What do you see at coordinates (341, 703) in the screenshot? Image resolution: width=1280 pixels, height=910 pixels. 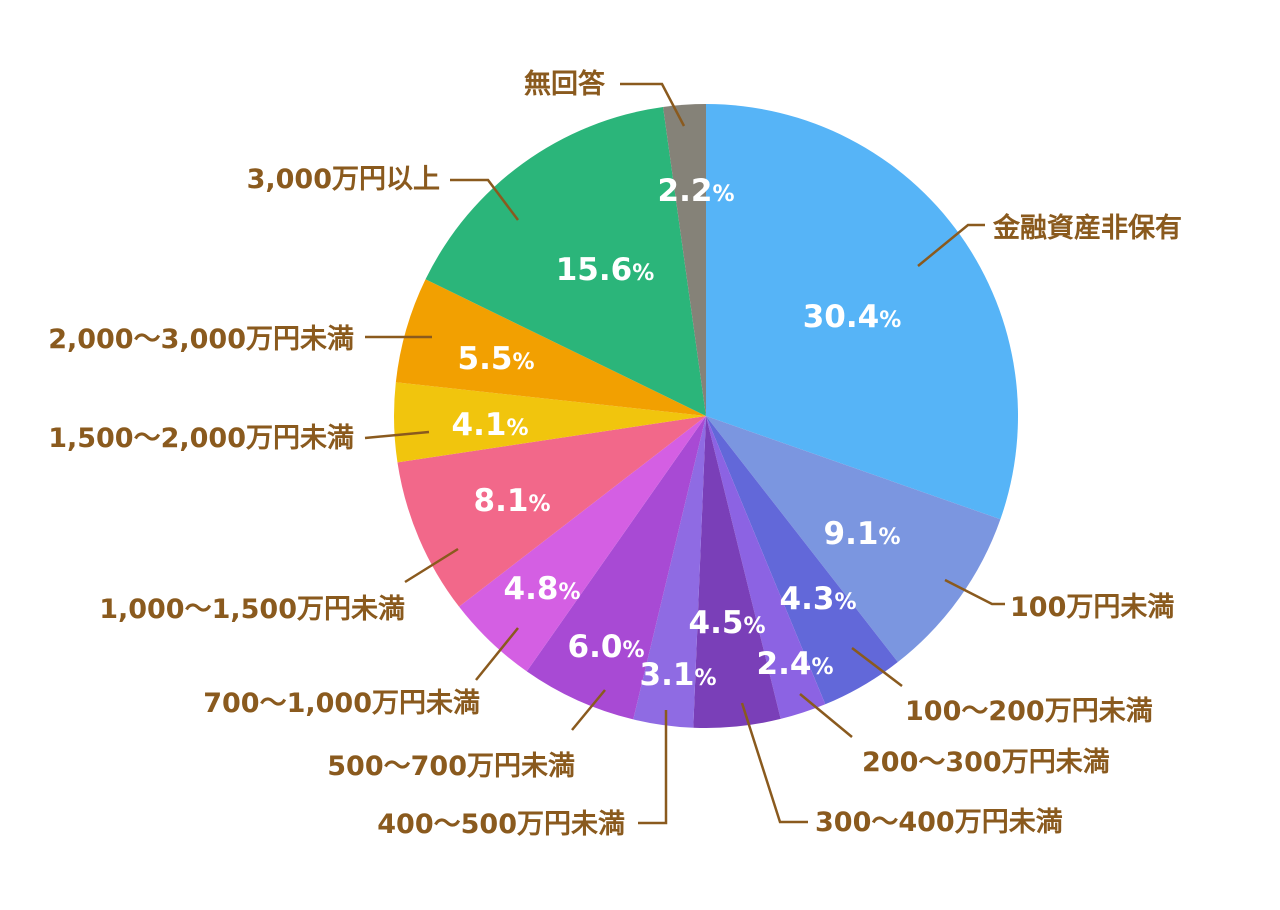 I see `category-label-8: 700〜1,000万円未満` at bounding box center [341, 703].